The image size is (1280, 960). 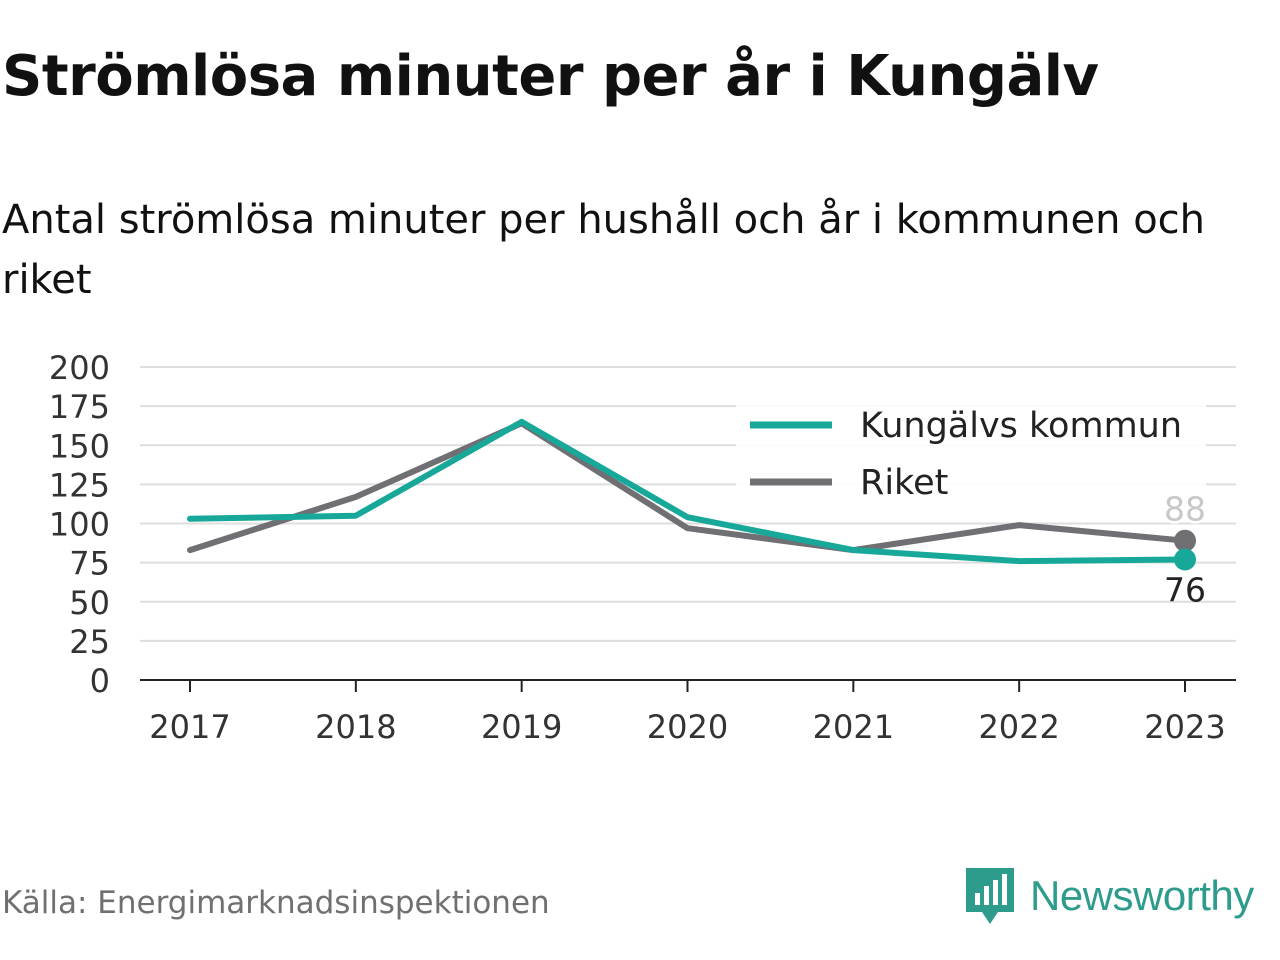 I want to click on y-tick-label: 50, so click(x=89, y=603).